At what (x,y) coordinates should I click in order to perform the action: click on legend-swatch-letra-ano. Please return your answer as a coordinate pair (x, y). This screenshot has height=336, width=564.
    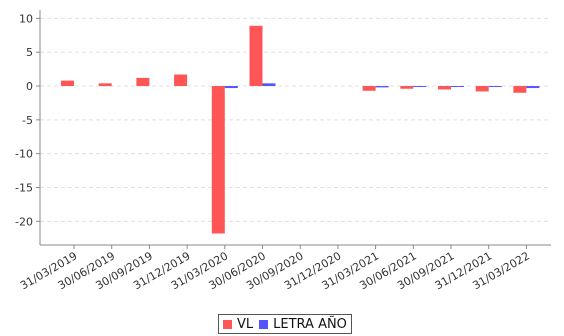
    Looking at the image, I should click on (264, 324).